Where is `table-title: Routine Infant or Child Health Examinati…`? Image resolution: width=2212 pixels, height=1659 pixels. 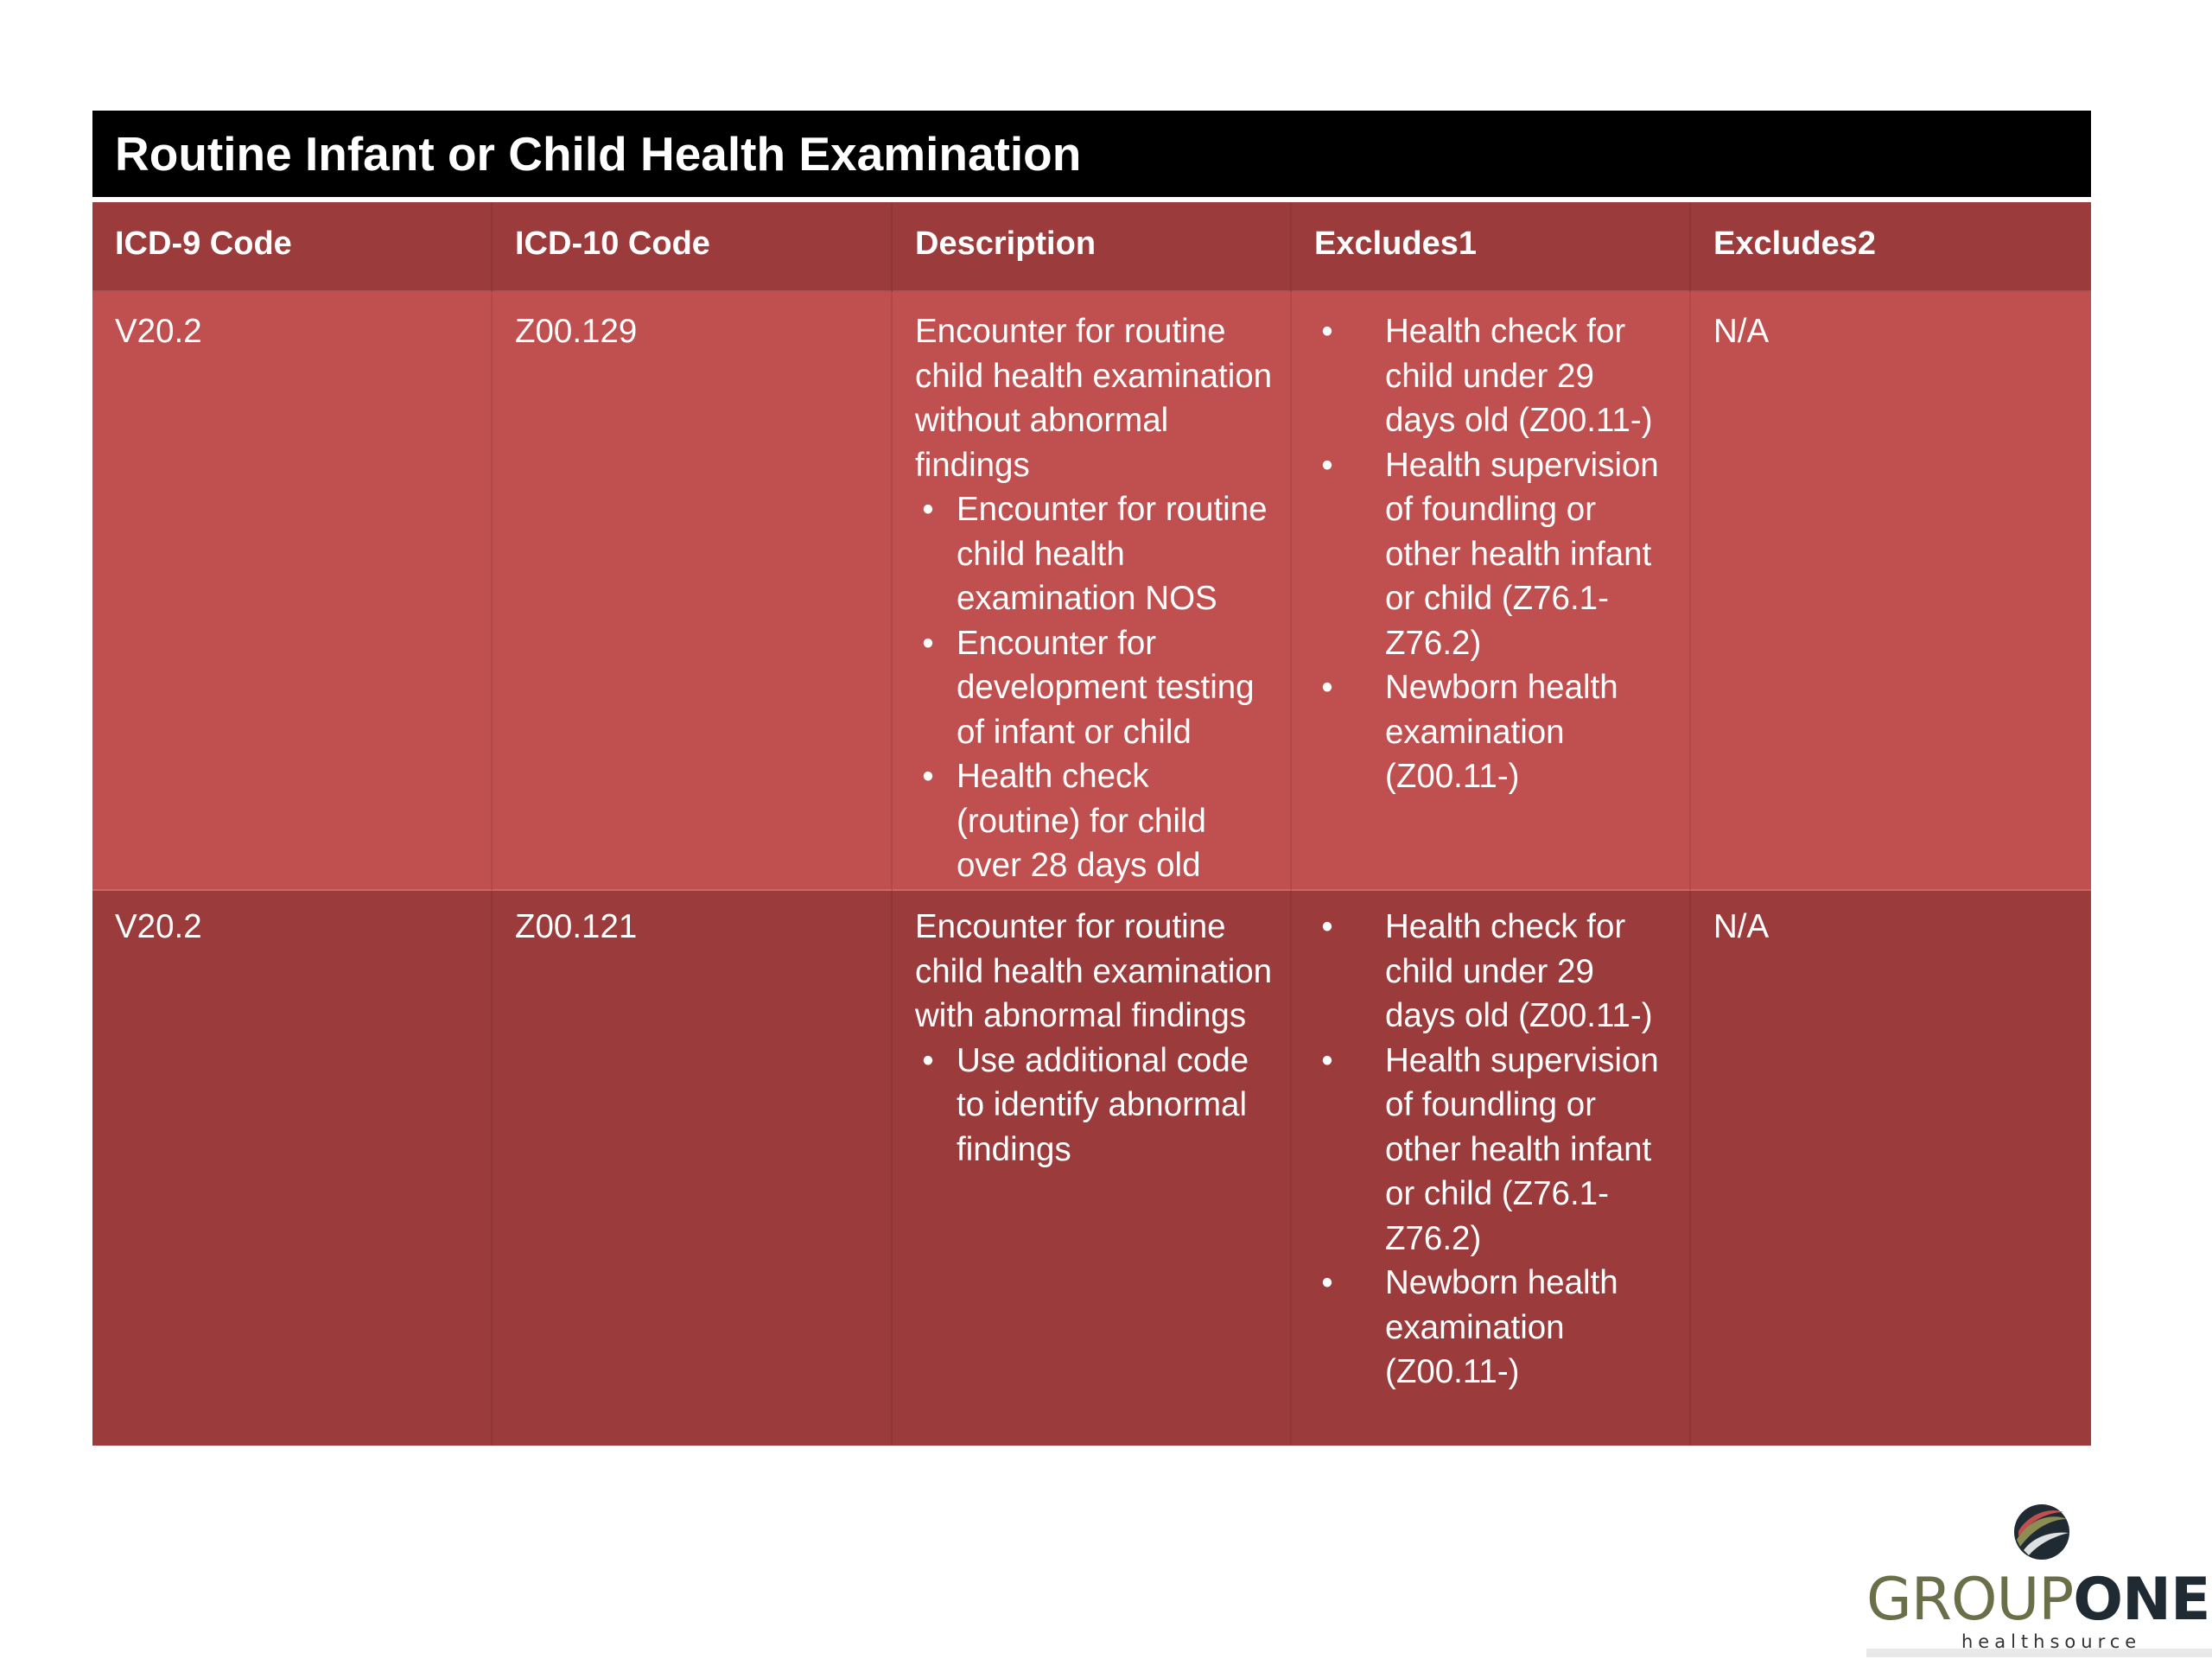
table-title: Routine Infant or Child Health Examinati… is located at coordinates (1091, 156).